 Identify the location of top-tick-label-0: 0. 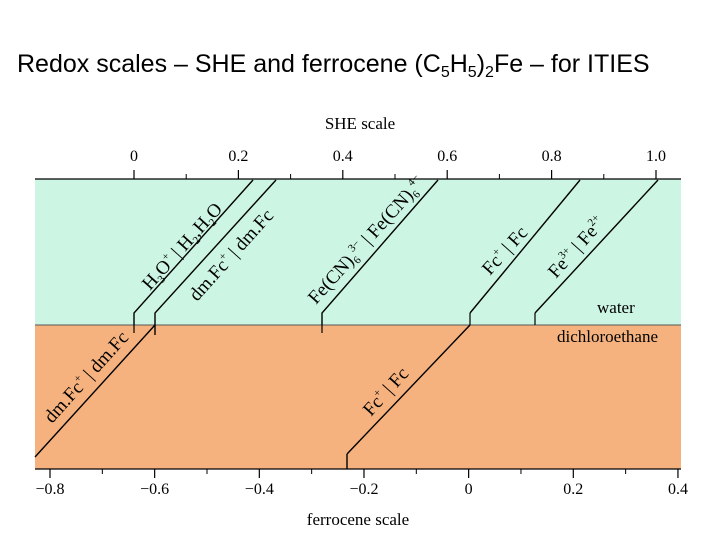
(134, 156).